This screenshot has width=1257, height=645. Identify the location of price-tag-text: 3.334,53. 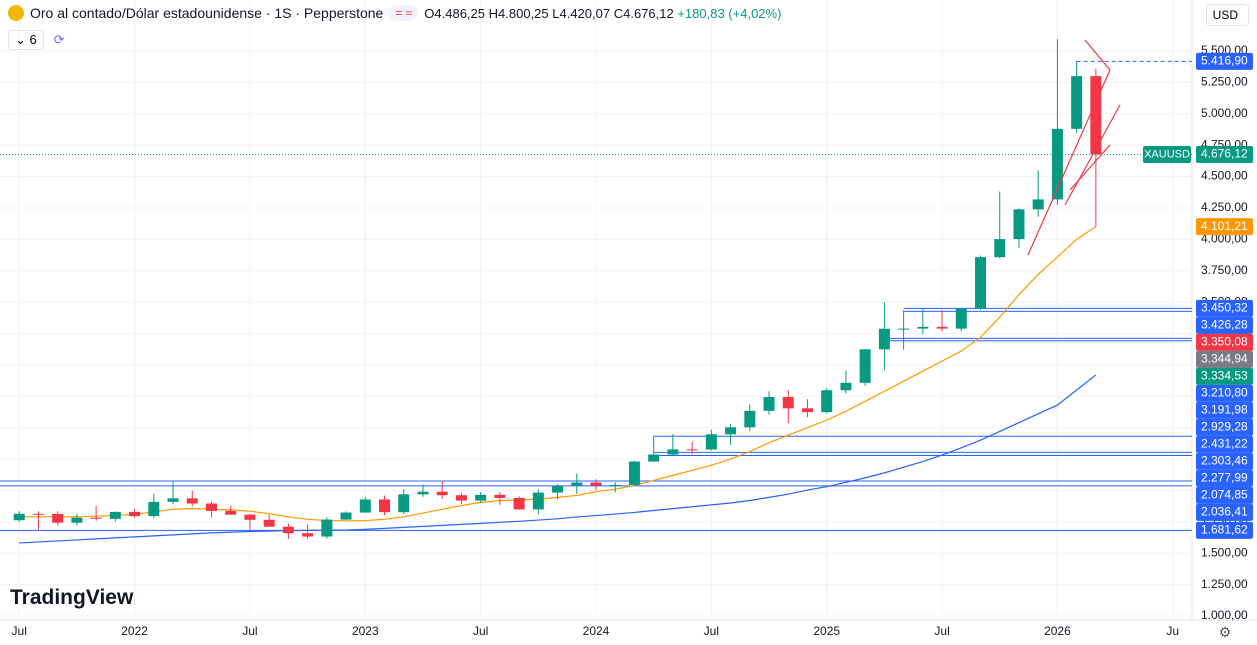
(1224, 376).